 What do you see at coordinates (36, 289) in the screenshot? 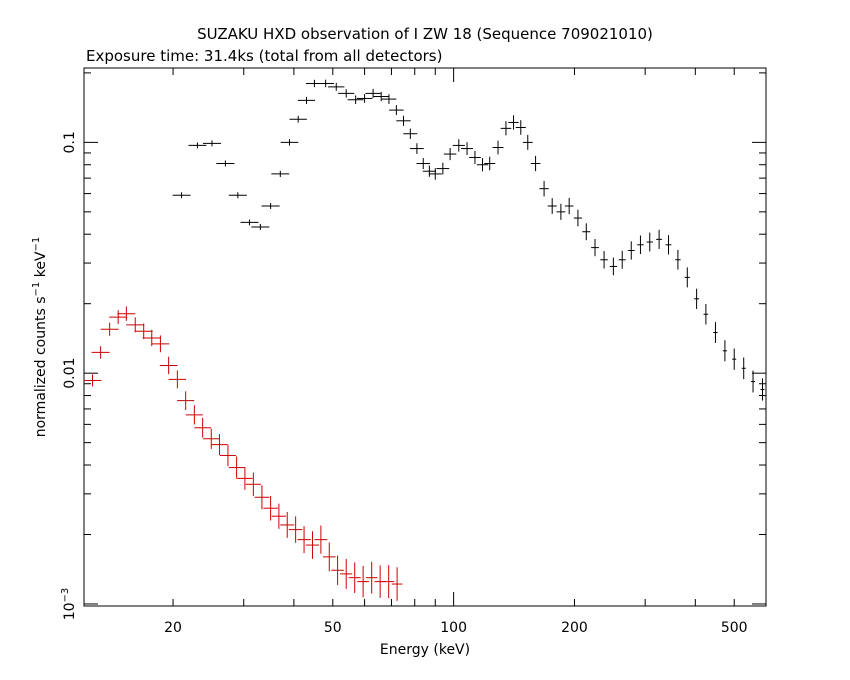
I see `y-axis-label-exp1: −1` at bounding box center [36, 289].